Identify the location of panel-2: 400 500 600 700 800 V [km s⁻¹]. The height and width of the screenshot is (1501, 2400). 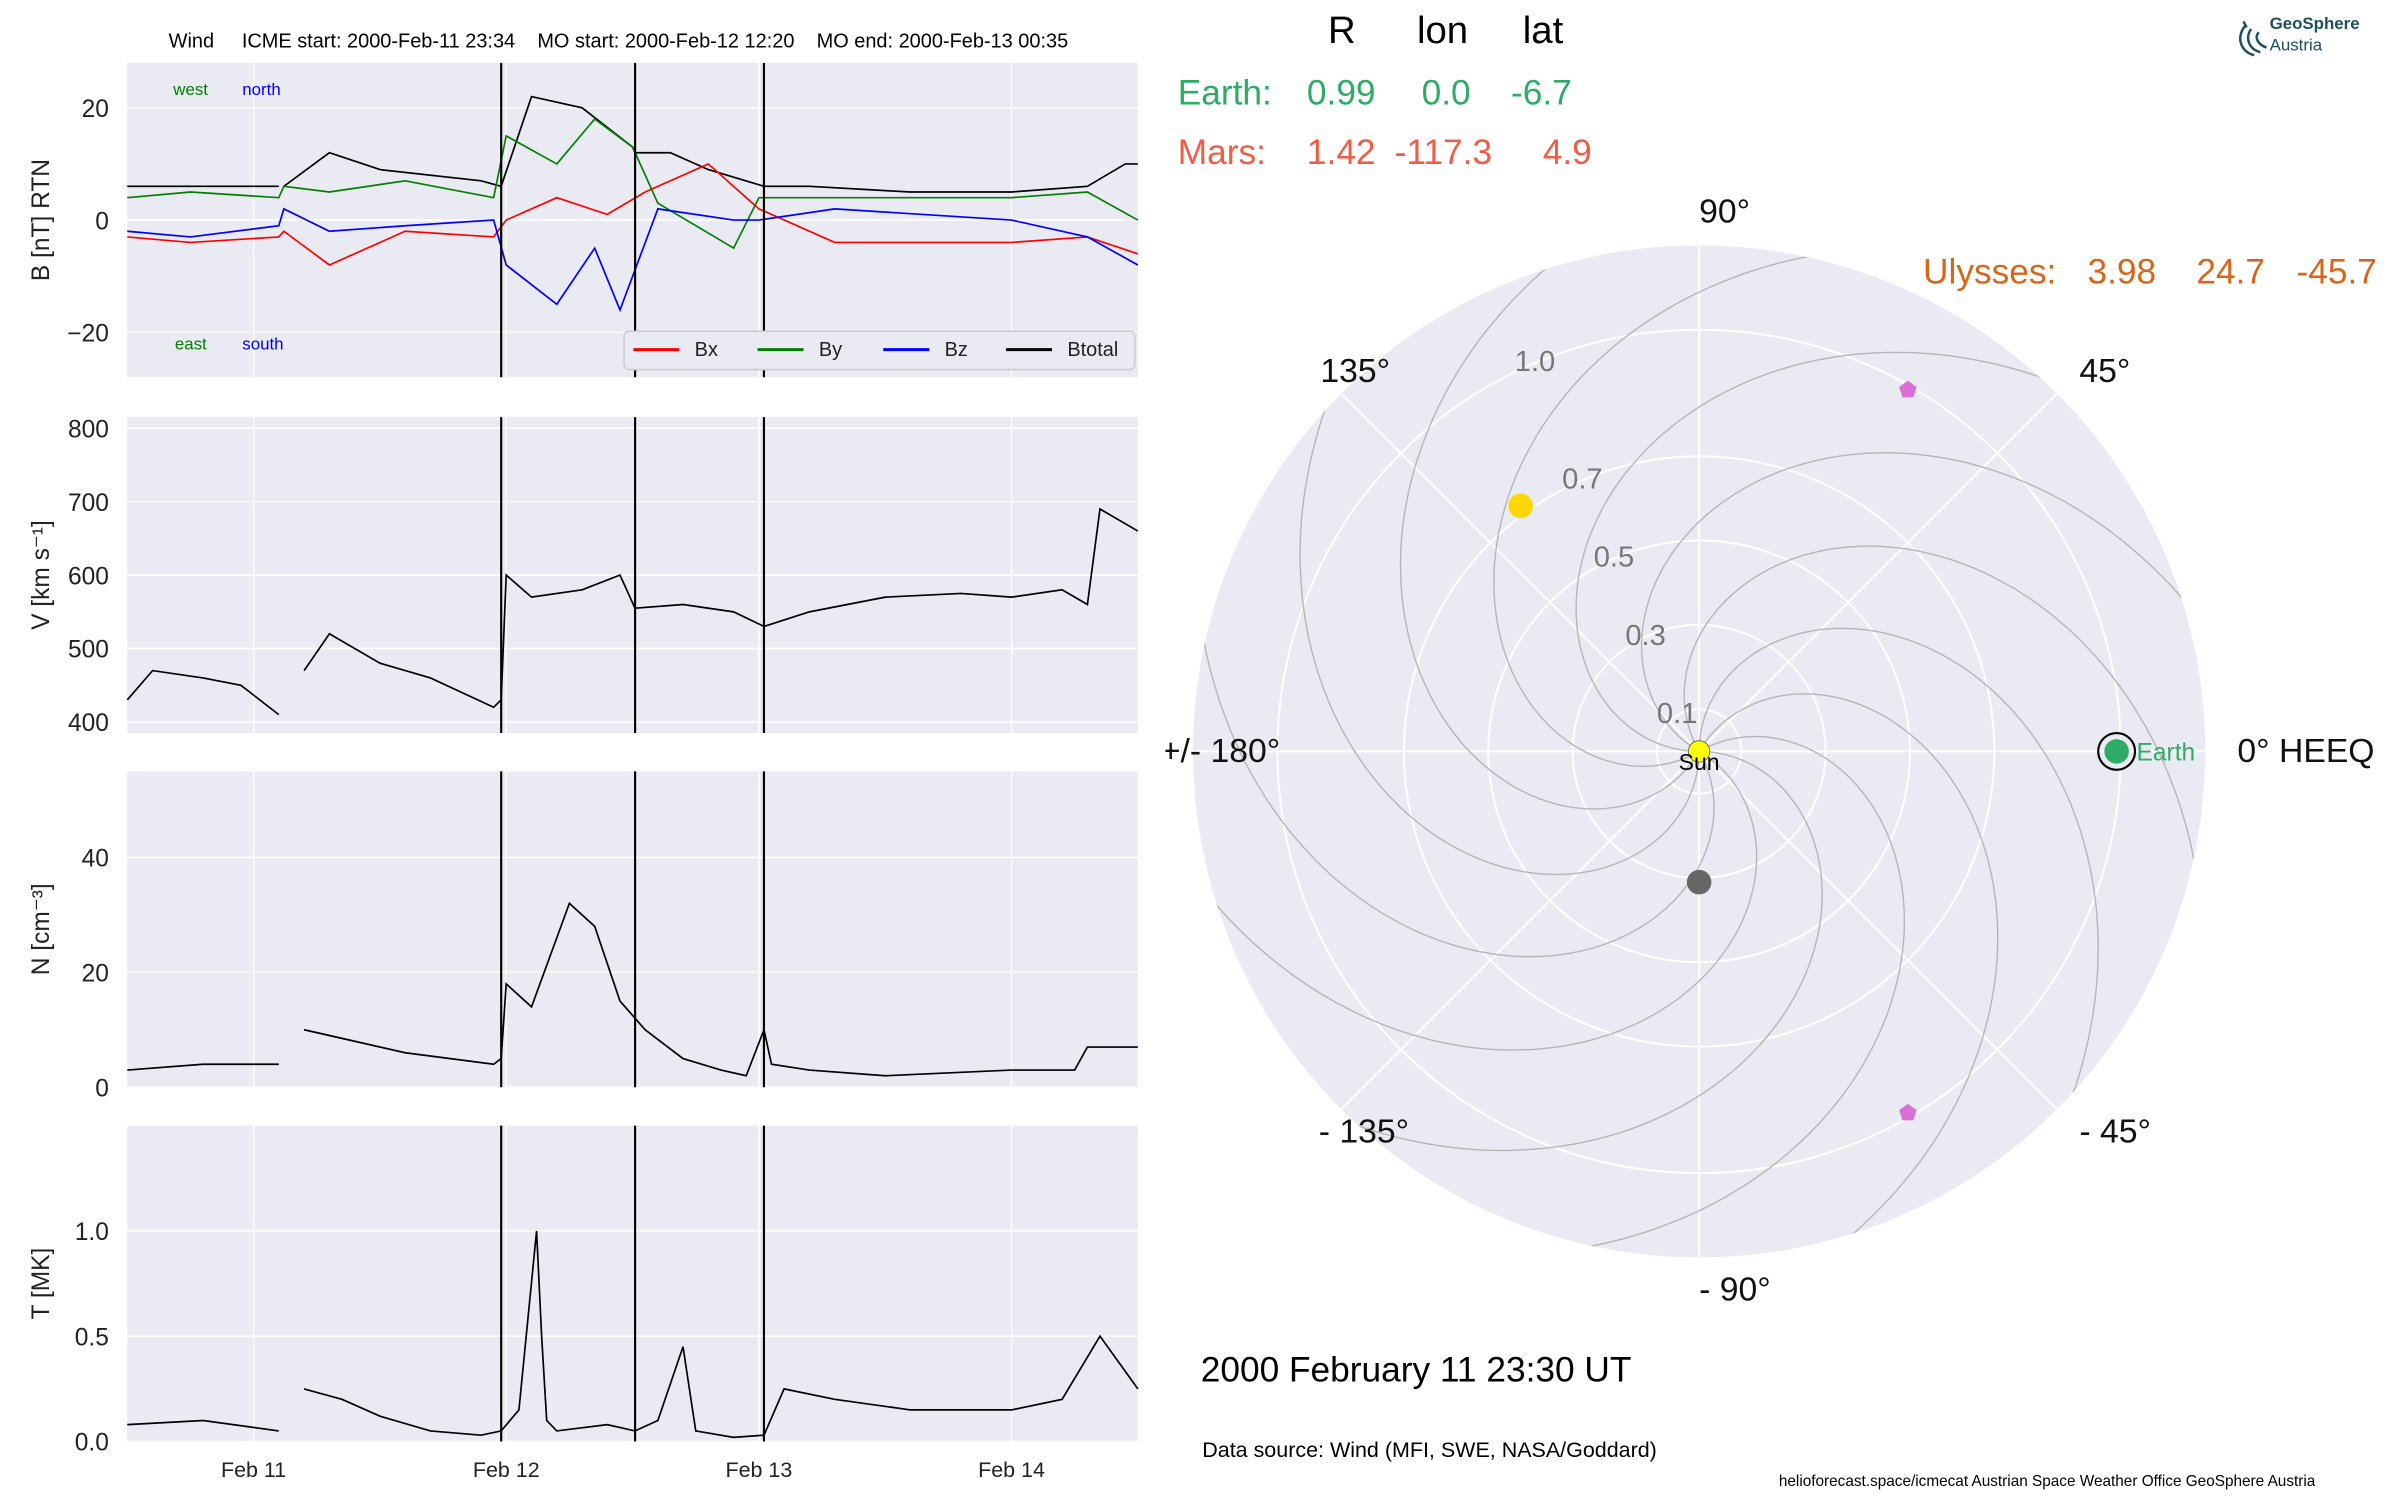
(583, 576).